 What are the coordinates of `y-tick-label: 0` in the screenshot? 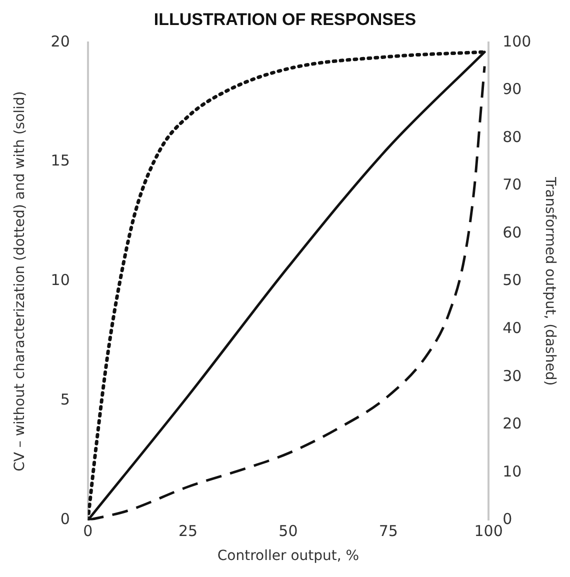 It's located at (65, 519).